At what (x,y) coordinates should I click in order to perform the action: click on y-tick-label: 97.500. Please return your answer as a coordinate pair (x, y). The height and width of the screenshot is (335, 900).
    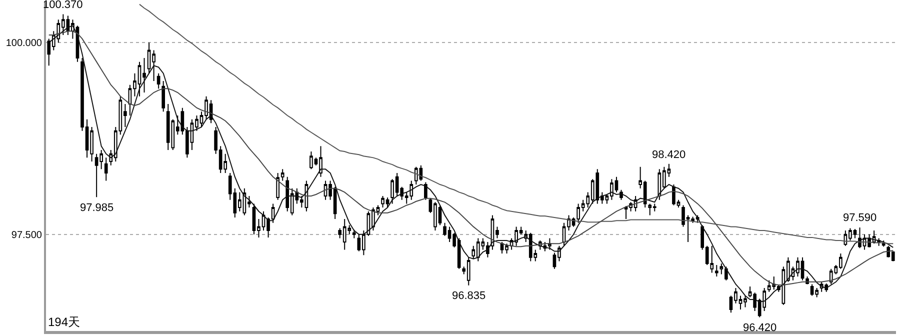
    Looking at the image, I should click on (26, 235).